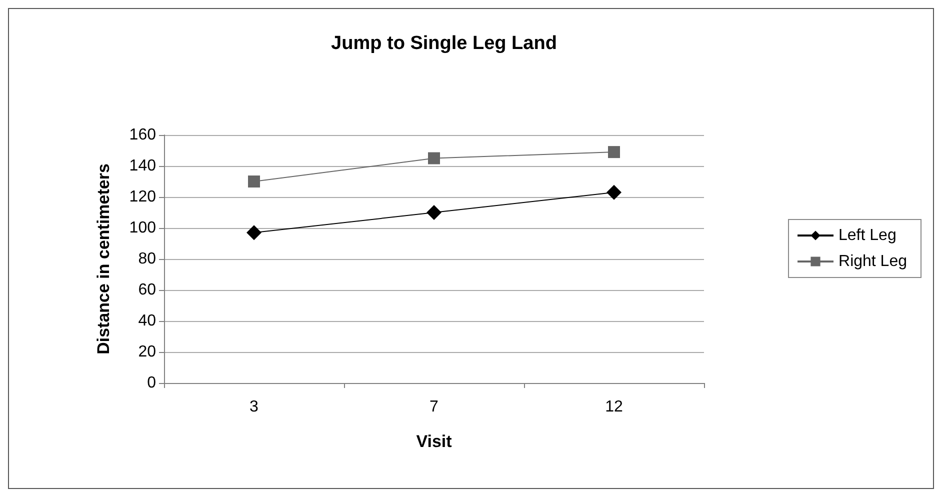  What do you see at coordinates (147, 259) in the screenshot?
I see `y-tick-label: 80` at bounding box center [147, 259].